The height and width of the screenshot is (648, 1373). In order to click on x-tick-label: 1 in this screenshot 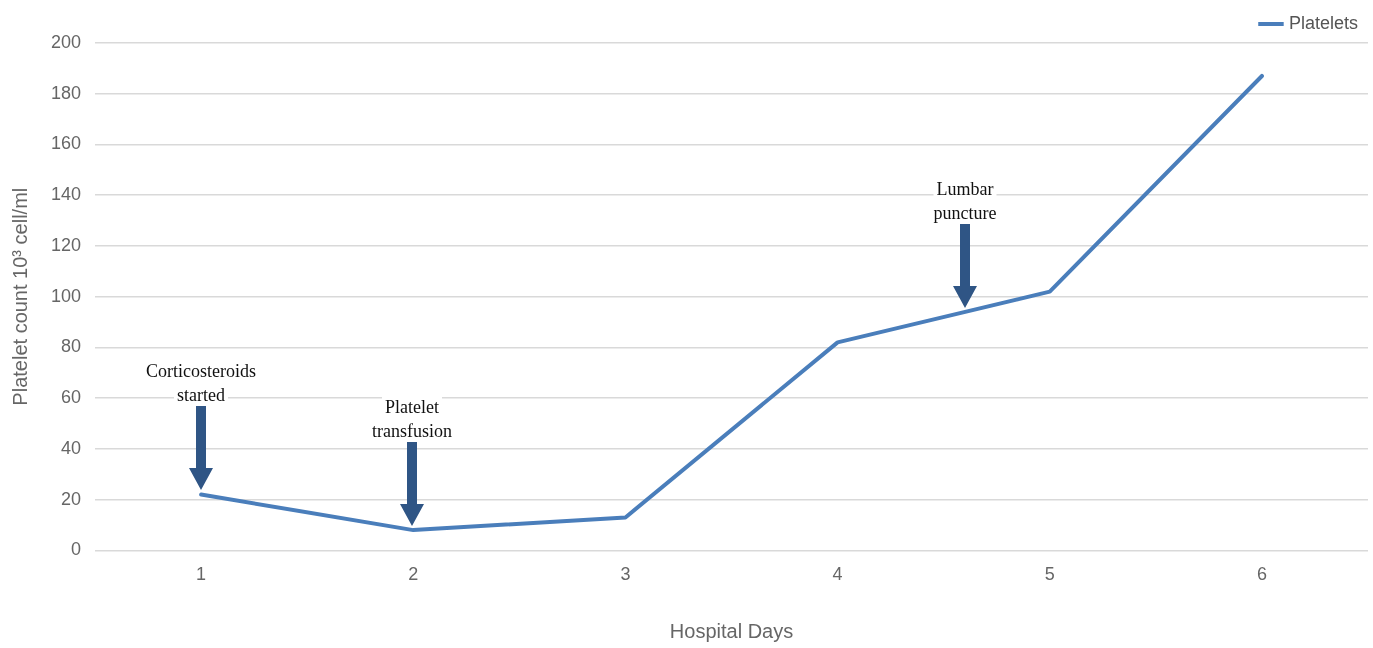, I will do `click(201, 574)`.